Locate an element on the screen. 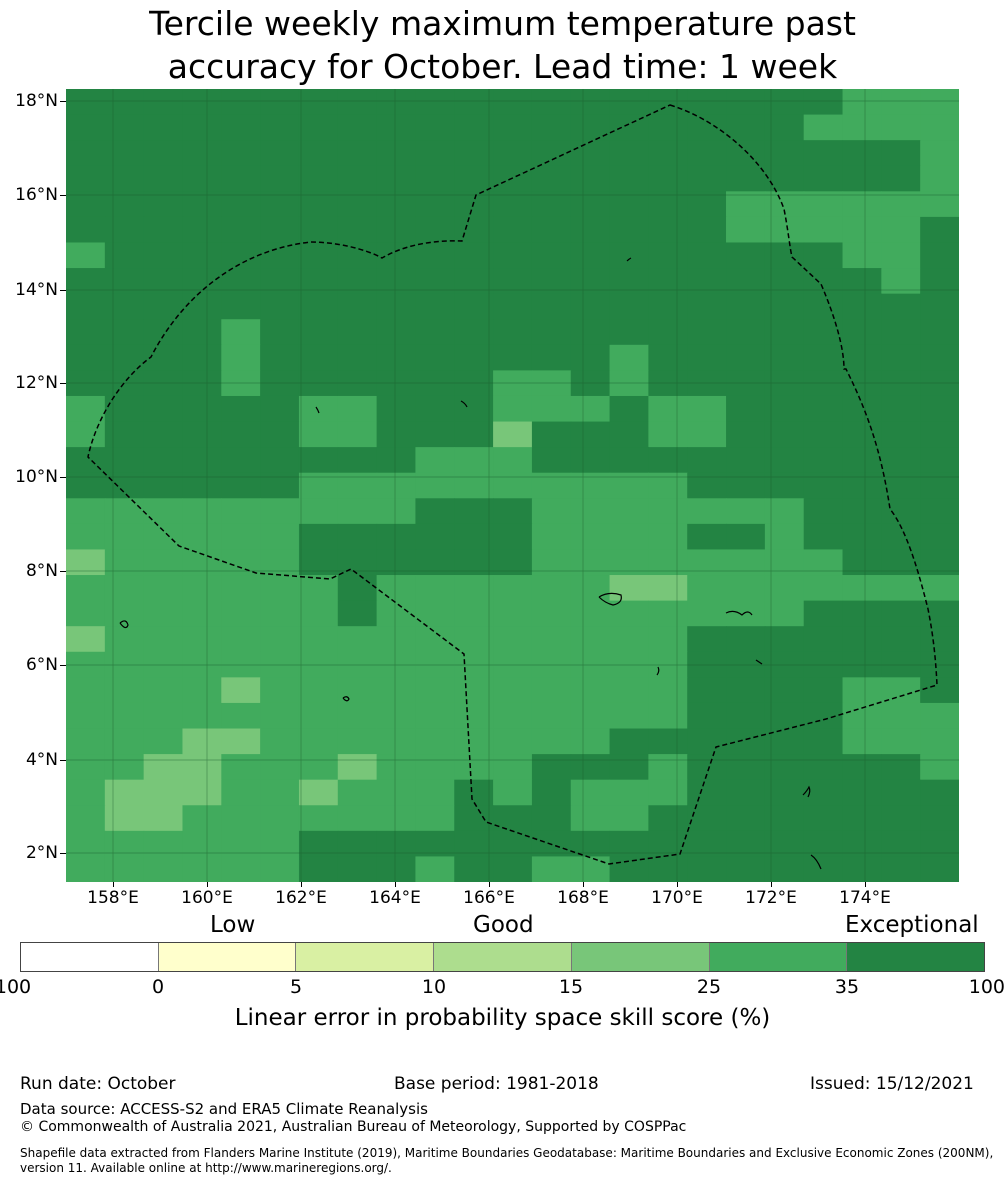  colorbar-tick-label: 5 is located at coordinates (296, 987).